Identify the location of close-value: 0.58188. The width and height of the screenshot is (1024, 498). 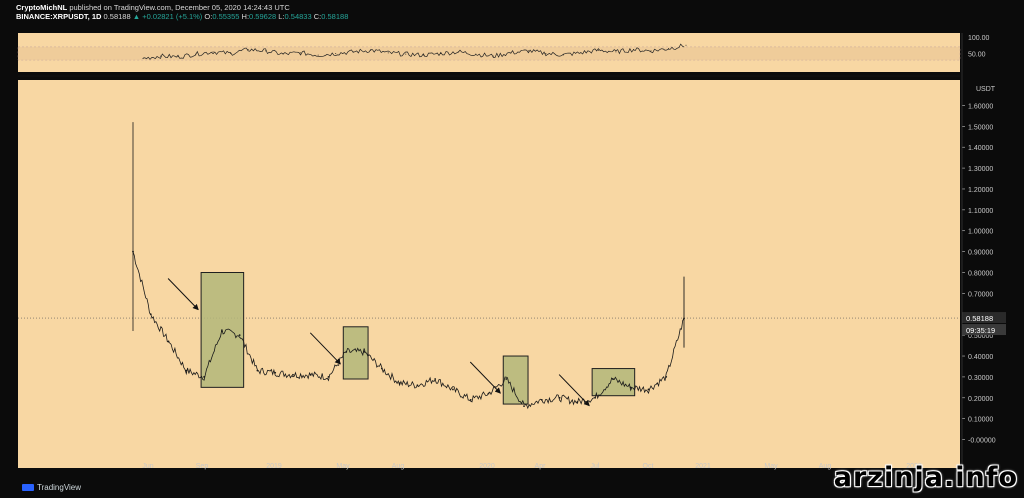
(335, 16).